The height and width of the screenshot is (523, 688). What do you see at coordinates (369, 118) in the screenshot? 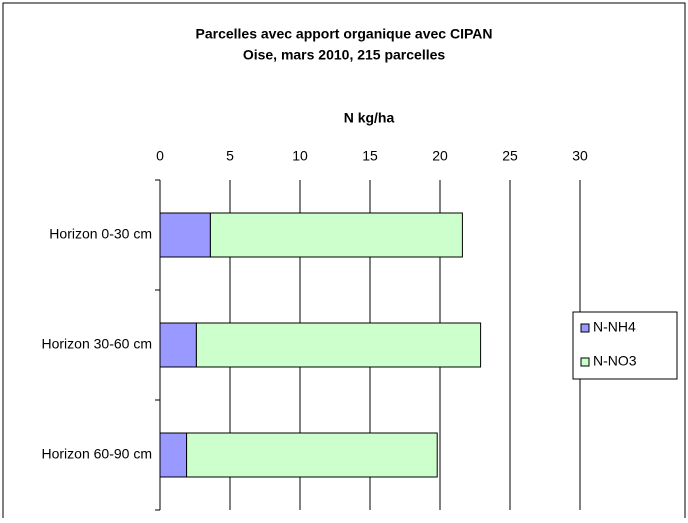
I see `x-axis-label: N kg/ha` at bounding box center [369, 118].